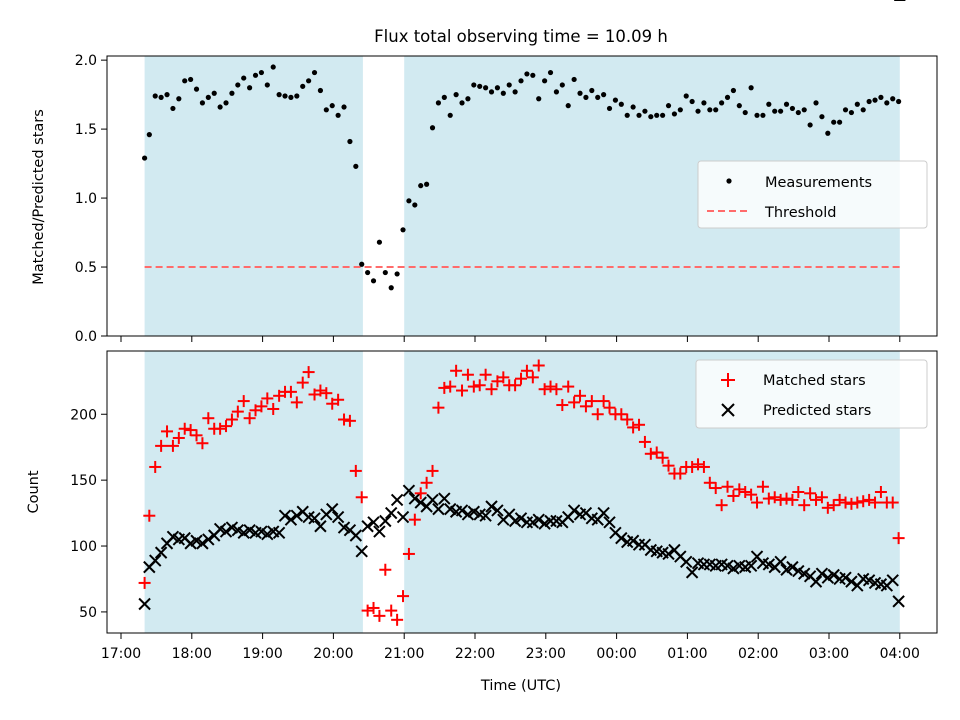 Image resolution: width=960 pixels, height=720 pixels. Describe the element at coordinates (817, 411) in the screenshot. I see `legend-predicted-label: Predicted stars` at that location.